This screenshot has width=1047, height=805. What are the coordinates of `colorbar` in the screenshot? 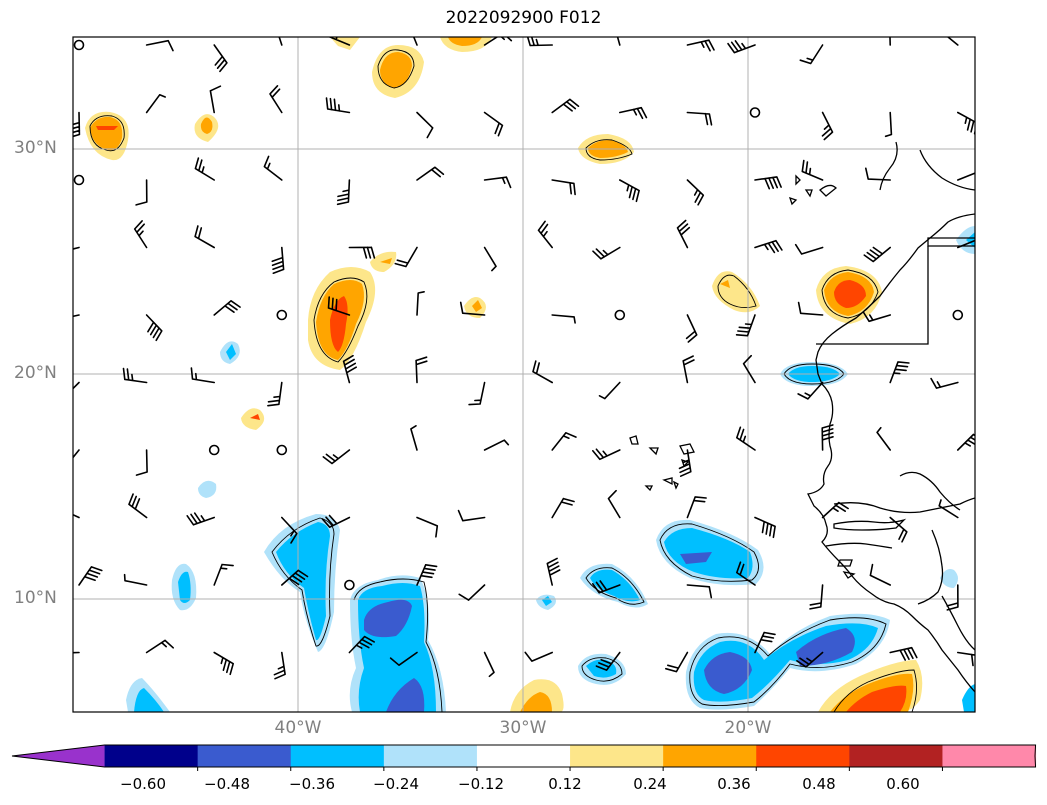 It's located at (524, 757).